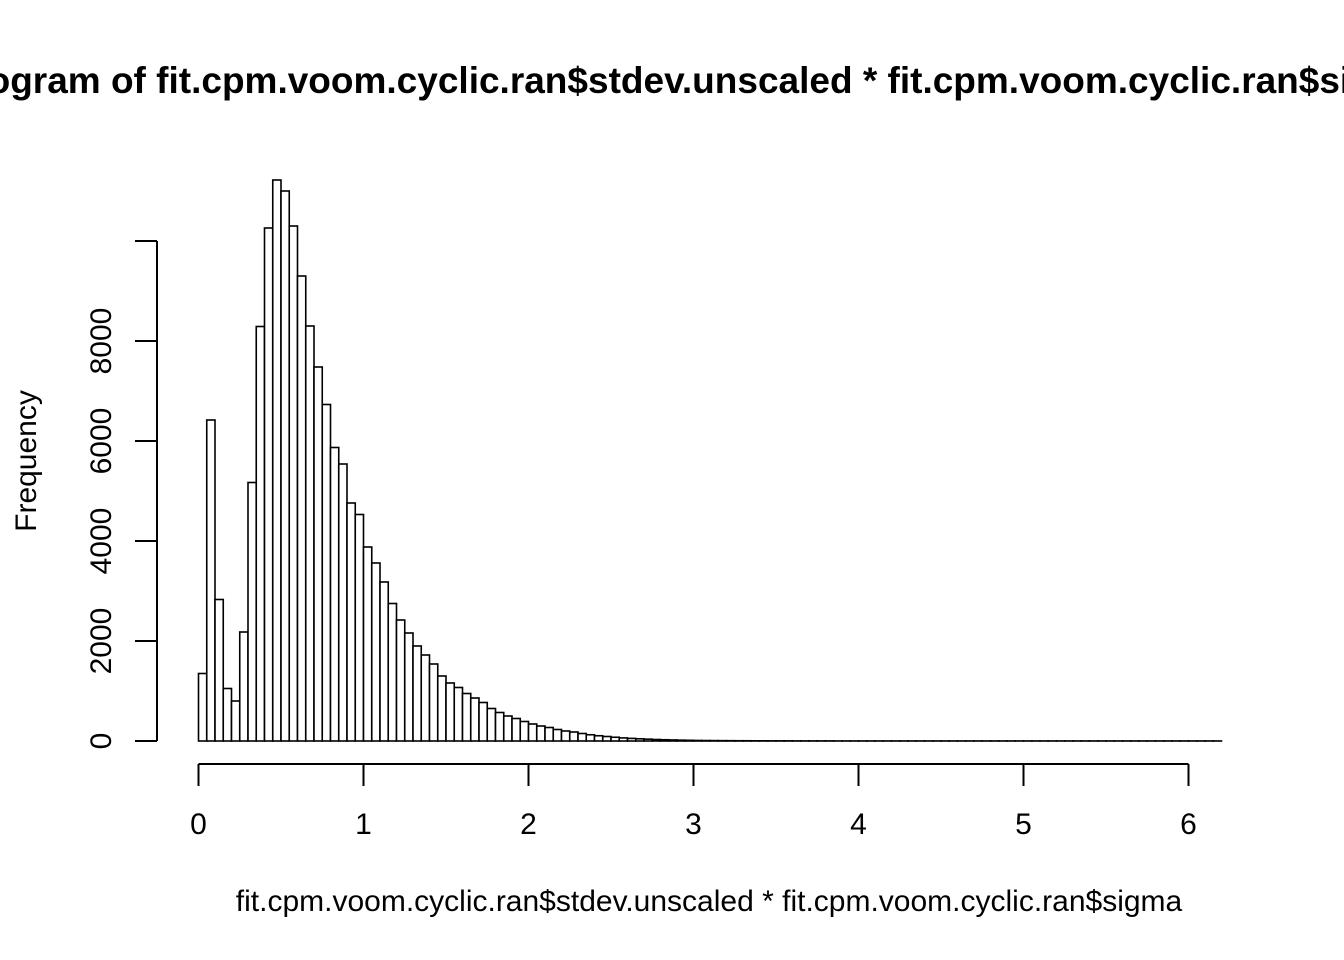  Describe the element at coordinates (693, 824) in the screenshot. I see `x-tick-label: 3` at that location.